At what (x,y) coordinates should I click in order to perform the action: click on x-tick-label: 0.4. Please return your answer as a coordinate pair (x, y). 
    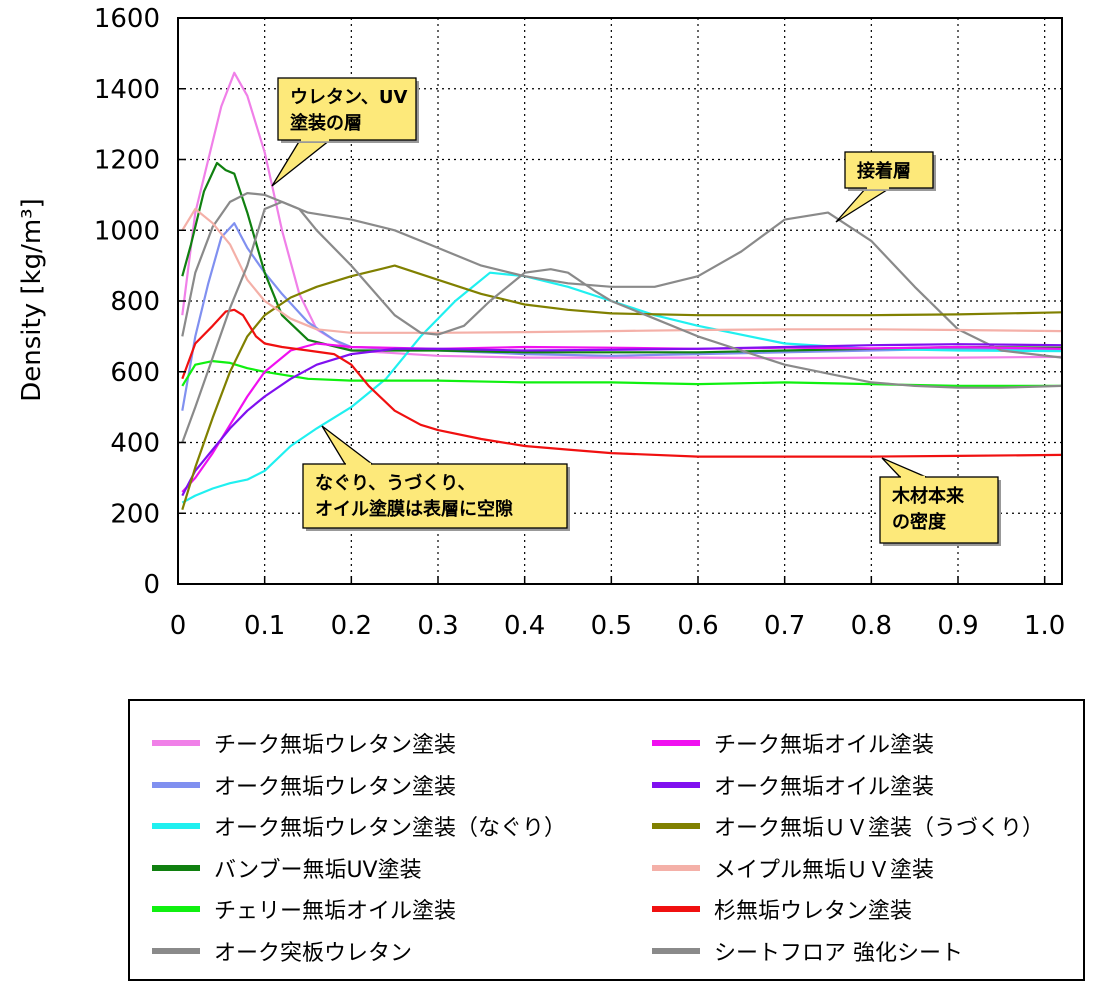
    Looking at the image, I should click on (524, 626).